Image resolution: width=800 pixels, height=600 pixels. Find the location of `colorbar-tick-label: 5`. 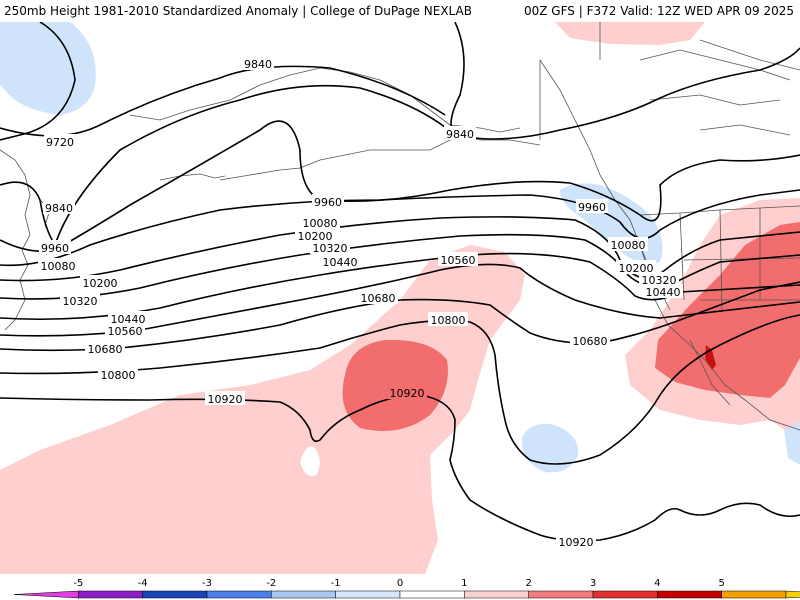

colorbar-tick-label: 5 is located at coordinates (721, 583).